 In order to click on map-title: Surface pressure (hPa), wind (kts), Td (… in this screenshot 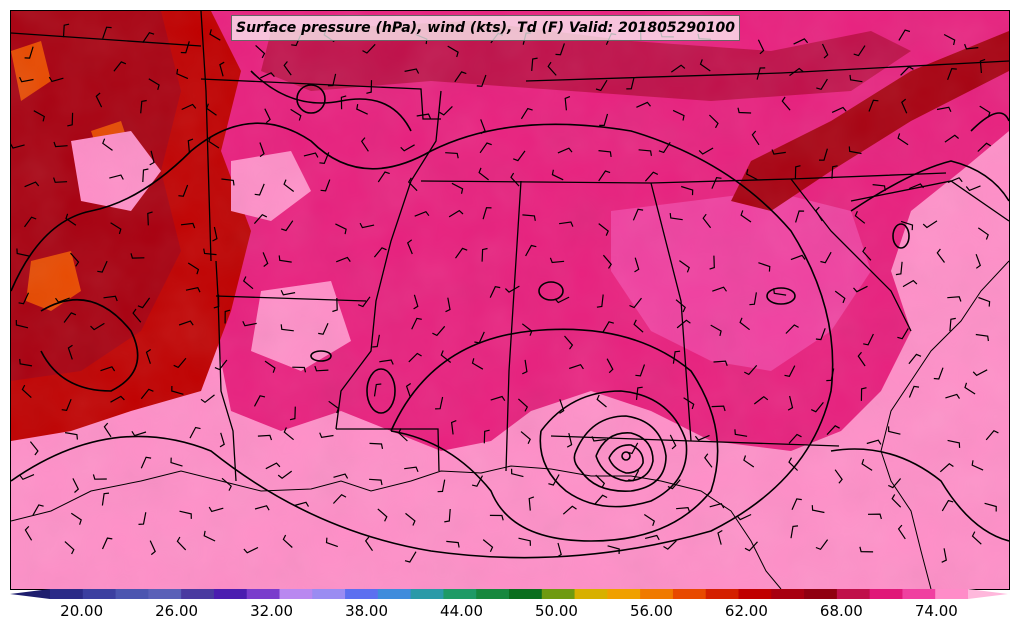, I will do `click(486, 28)`.